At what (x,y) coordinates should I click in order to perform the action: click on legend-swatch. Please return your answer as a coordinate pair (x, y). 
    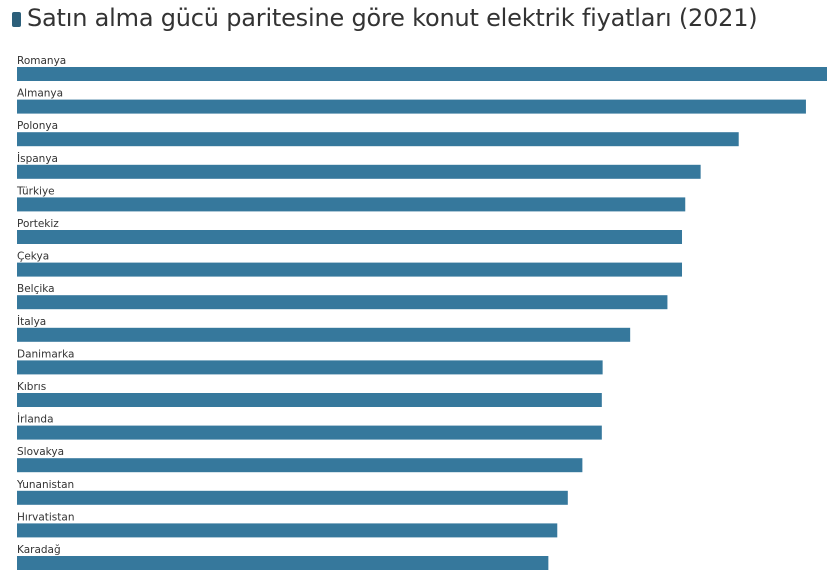
    Looking at the image, I should click on (16, 19).